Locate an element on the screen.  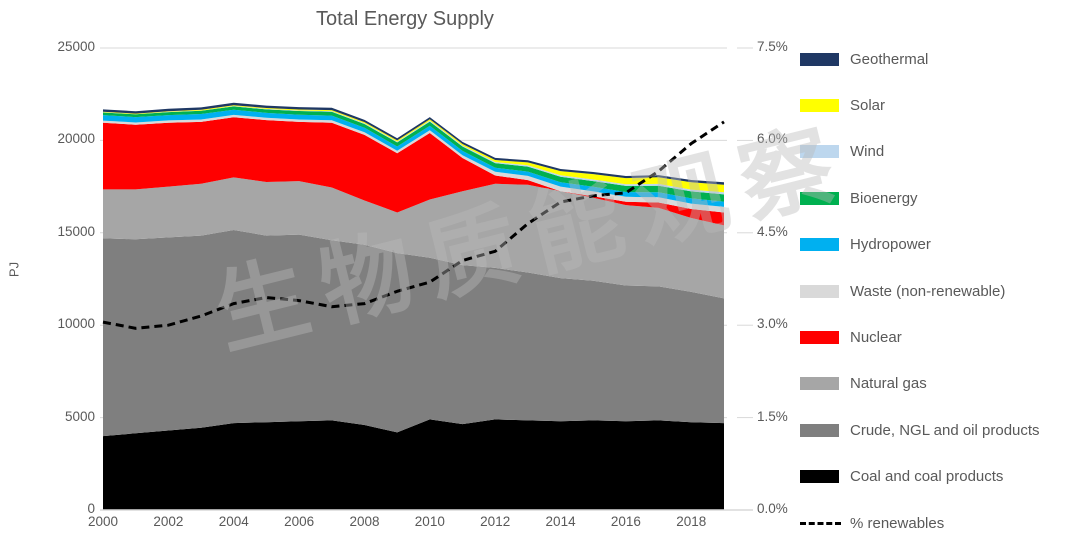
legend-dashed-line-swatch is located at coordinates (820, 523).